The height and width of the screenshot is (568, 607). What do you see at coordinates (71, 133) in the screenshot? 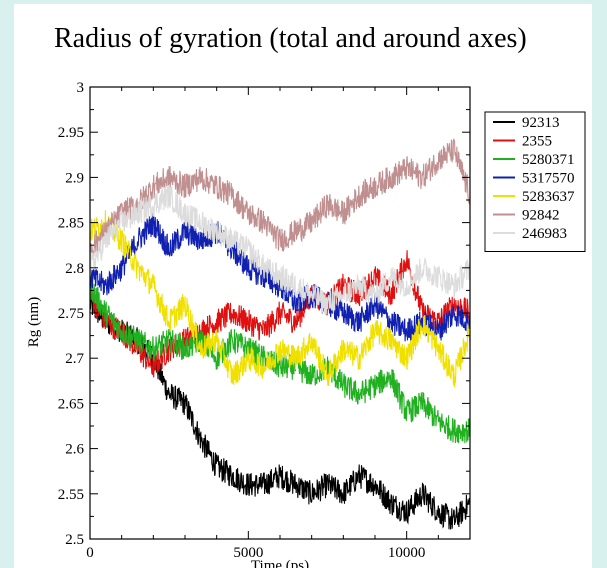
I see `y-tick-label: 2.95` at bounding box center [71, 133].